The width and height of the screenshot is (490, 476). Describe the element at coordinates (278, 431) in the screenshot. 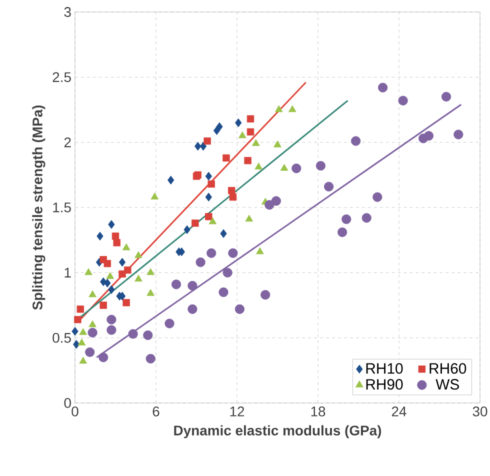

I see `x-axis-title: Dynamic elastic modulus (GPa)` at that location.